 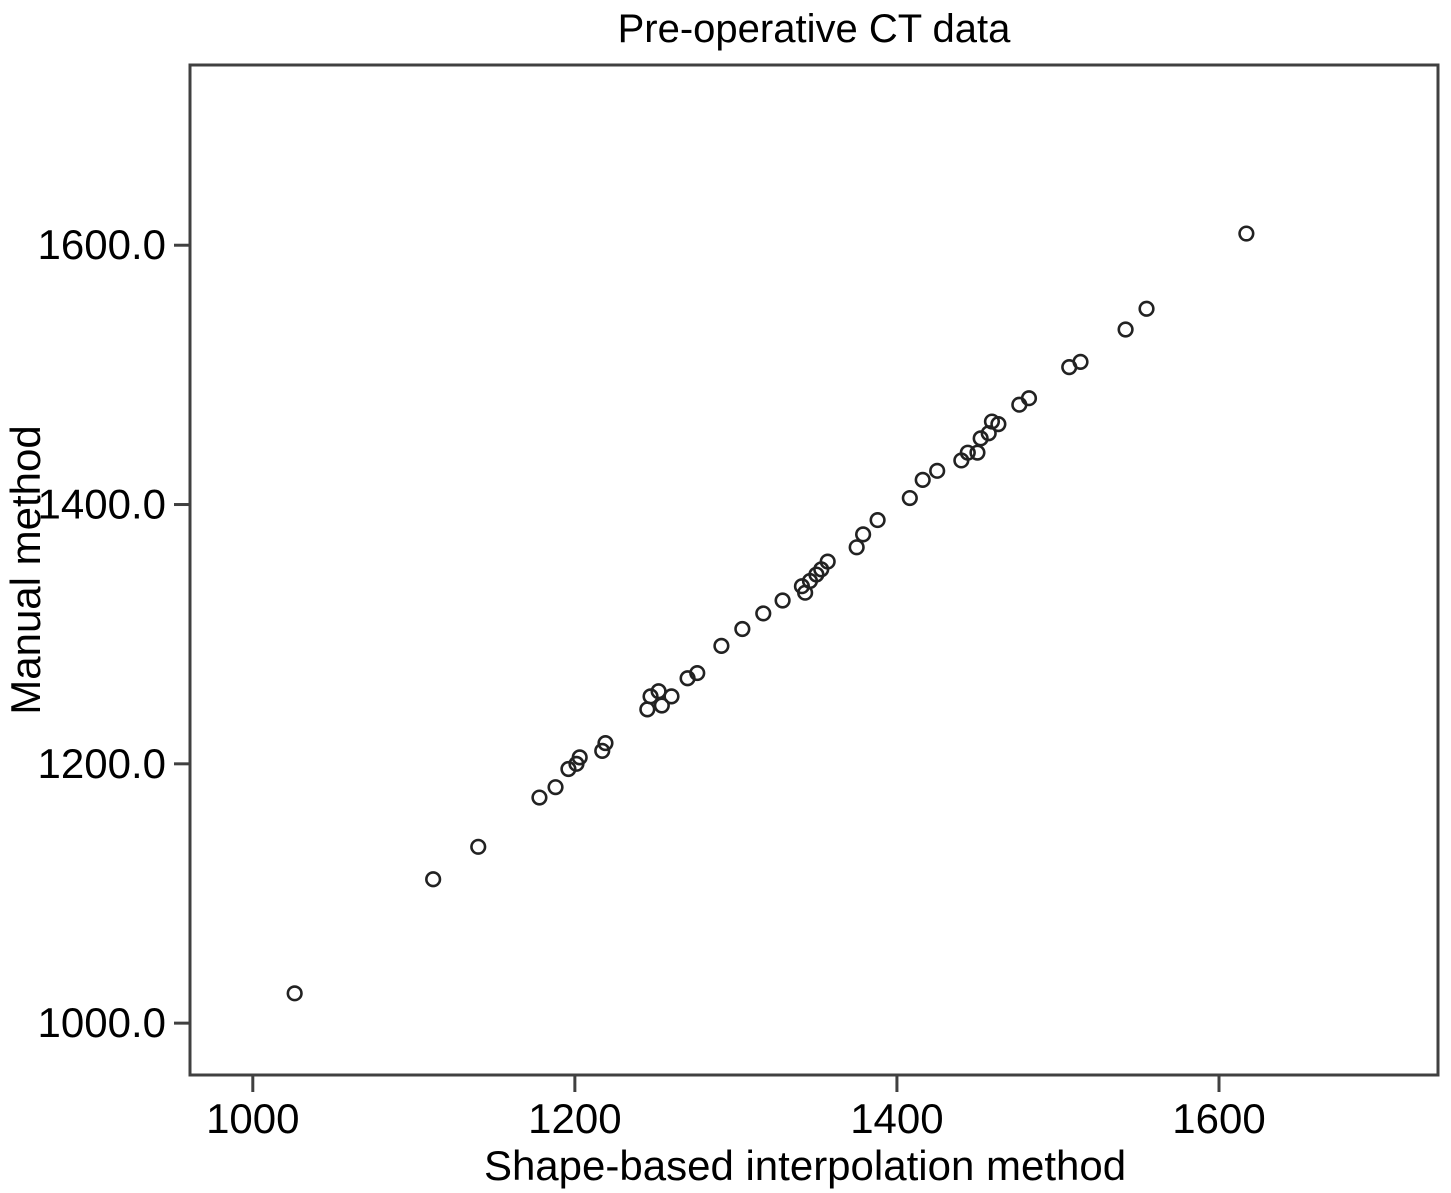 I want to click on y-tick-label: 1600.0, so click(x=102, y=244).